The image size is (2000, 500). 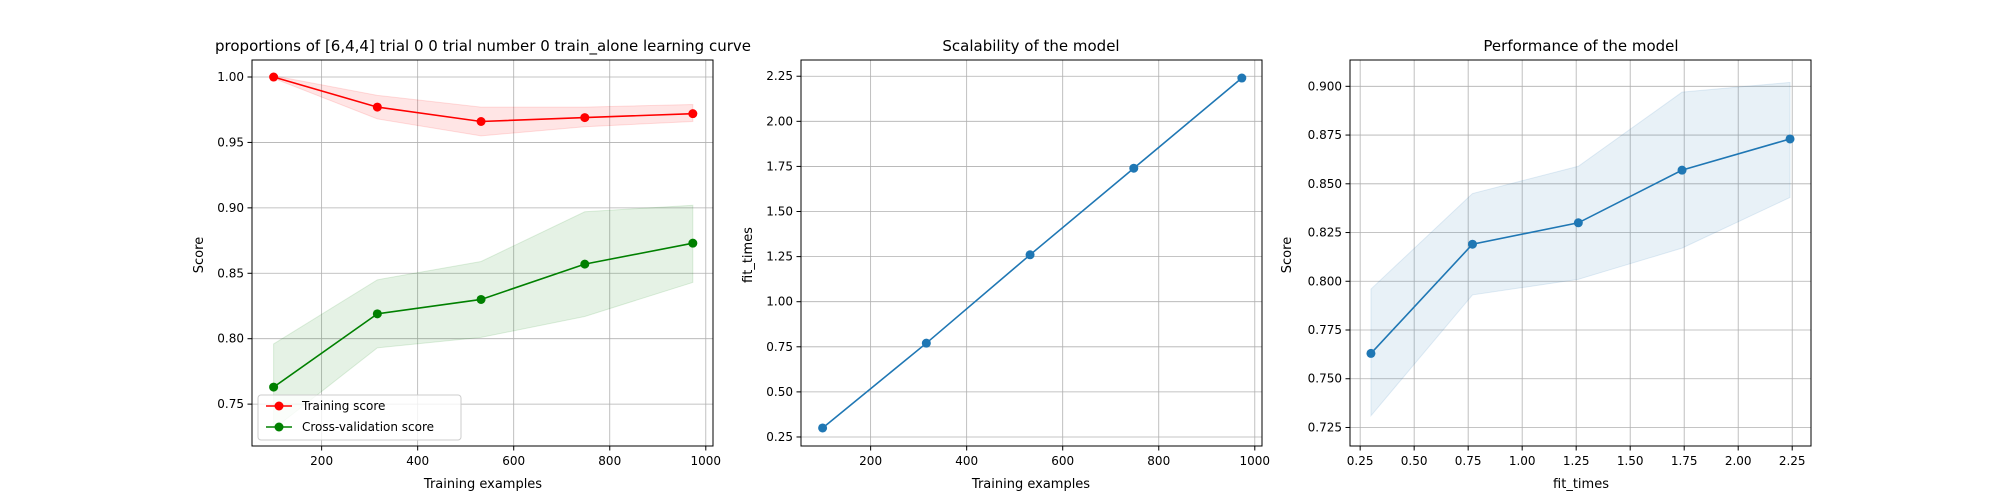 I want to click on legend-label-cross-validation-score: Cross-validation score, so click(x=368, y=427).